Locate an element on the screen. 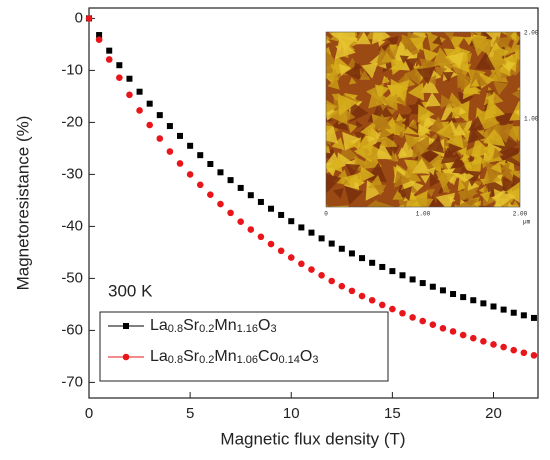  y-tick-label: 0 is located at coordinates (79, 17).